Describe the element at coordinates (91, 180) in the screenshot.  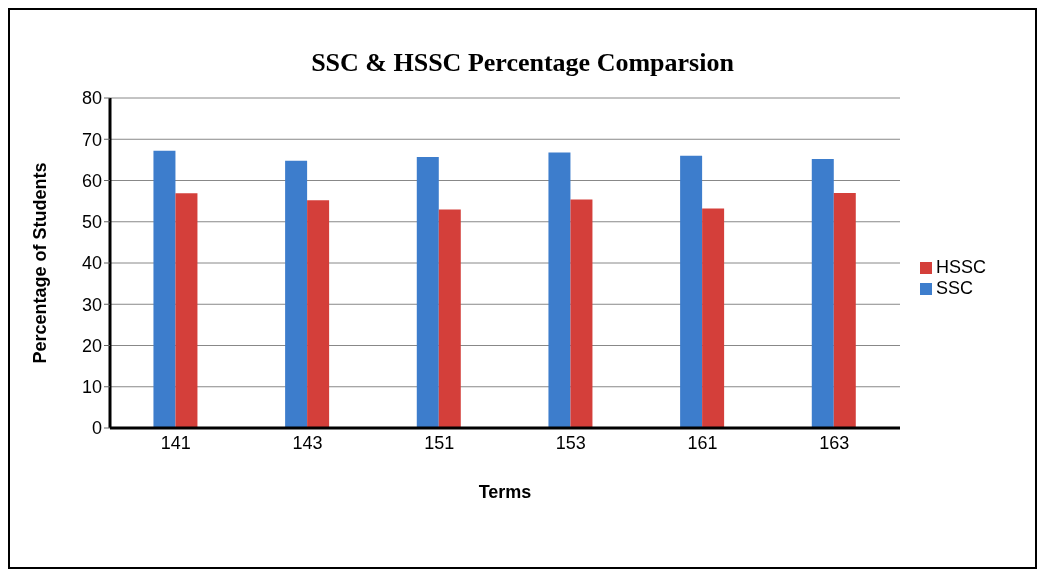
I see `y-tick-label: 60` at that location.